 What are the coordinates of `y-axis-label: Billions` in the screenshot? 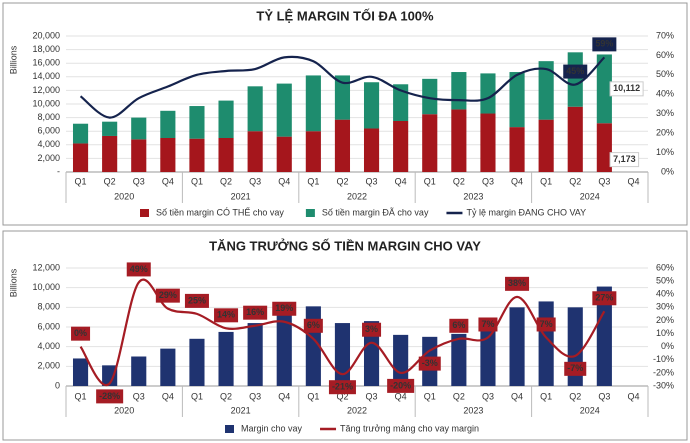 It's located at (13, 59).